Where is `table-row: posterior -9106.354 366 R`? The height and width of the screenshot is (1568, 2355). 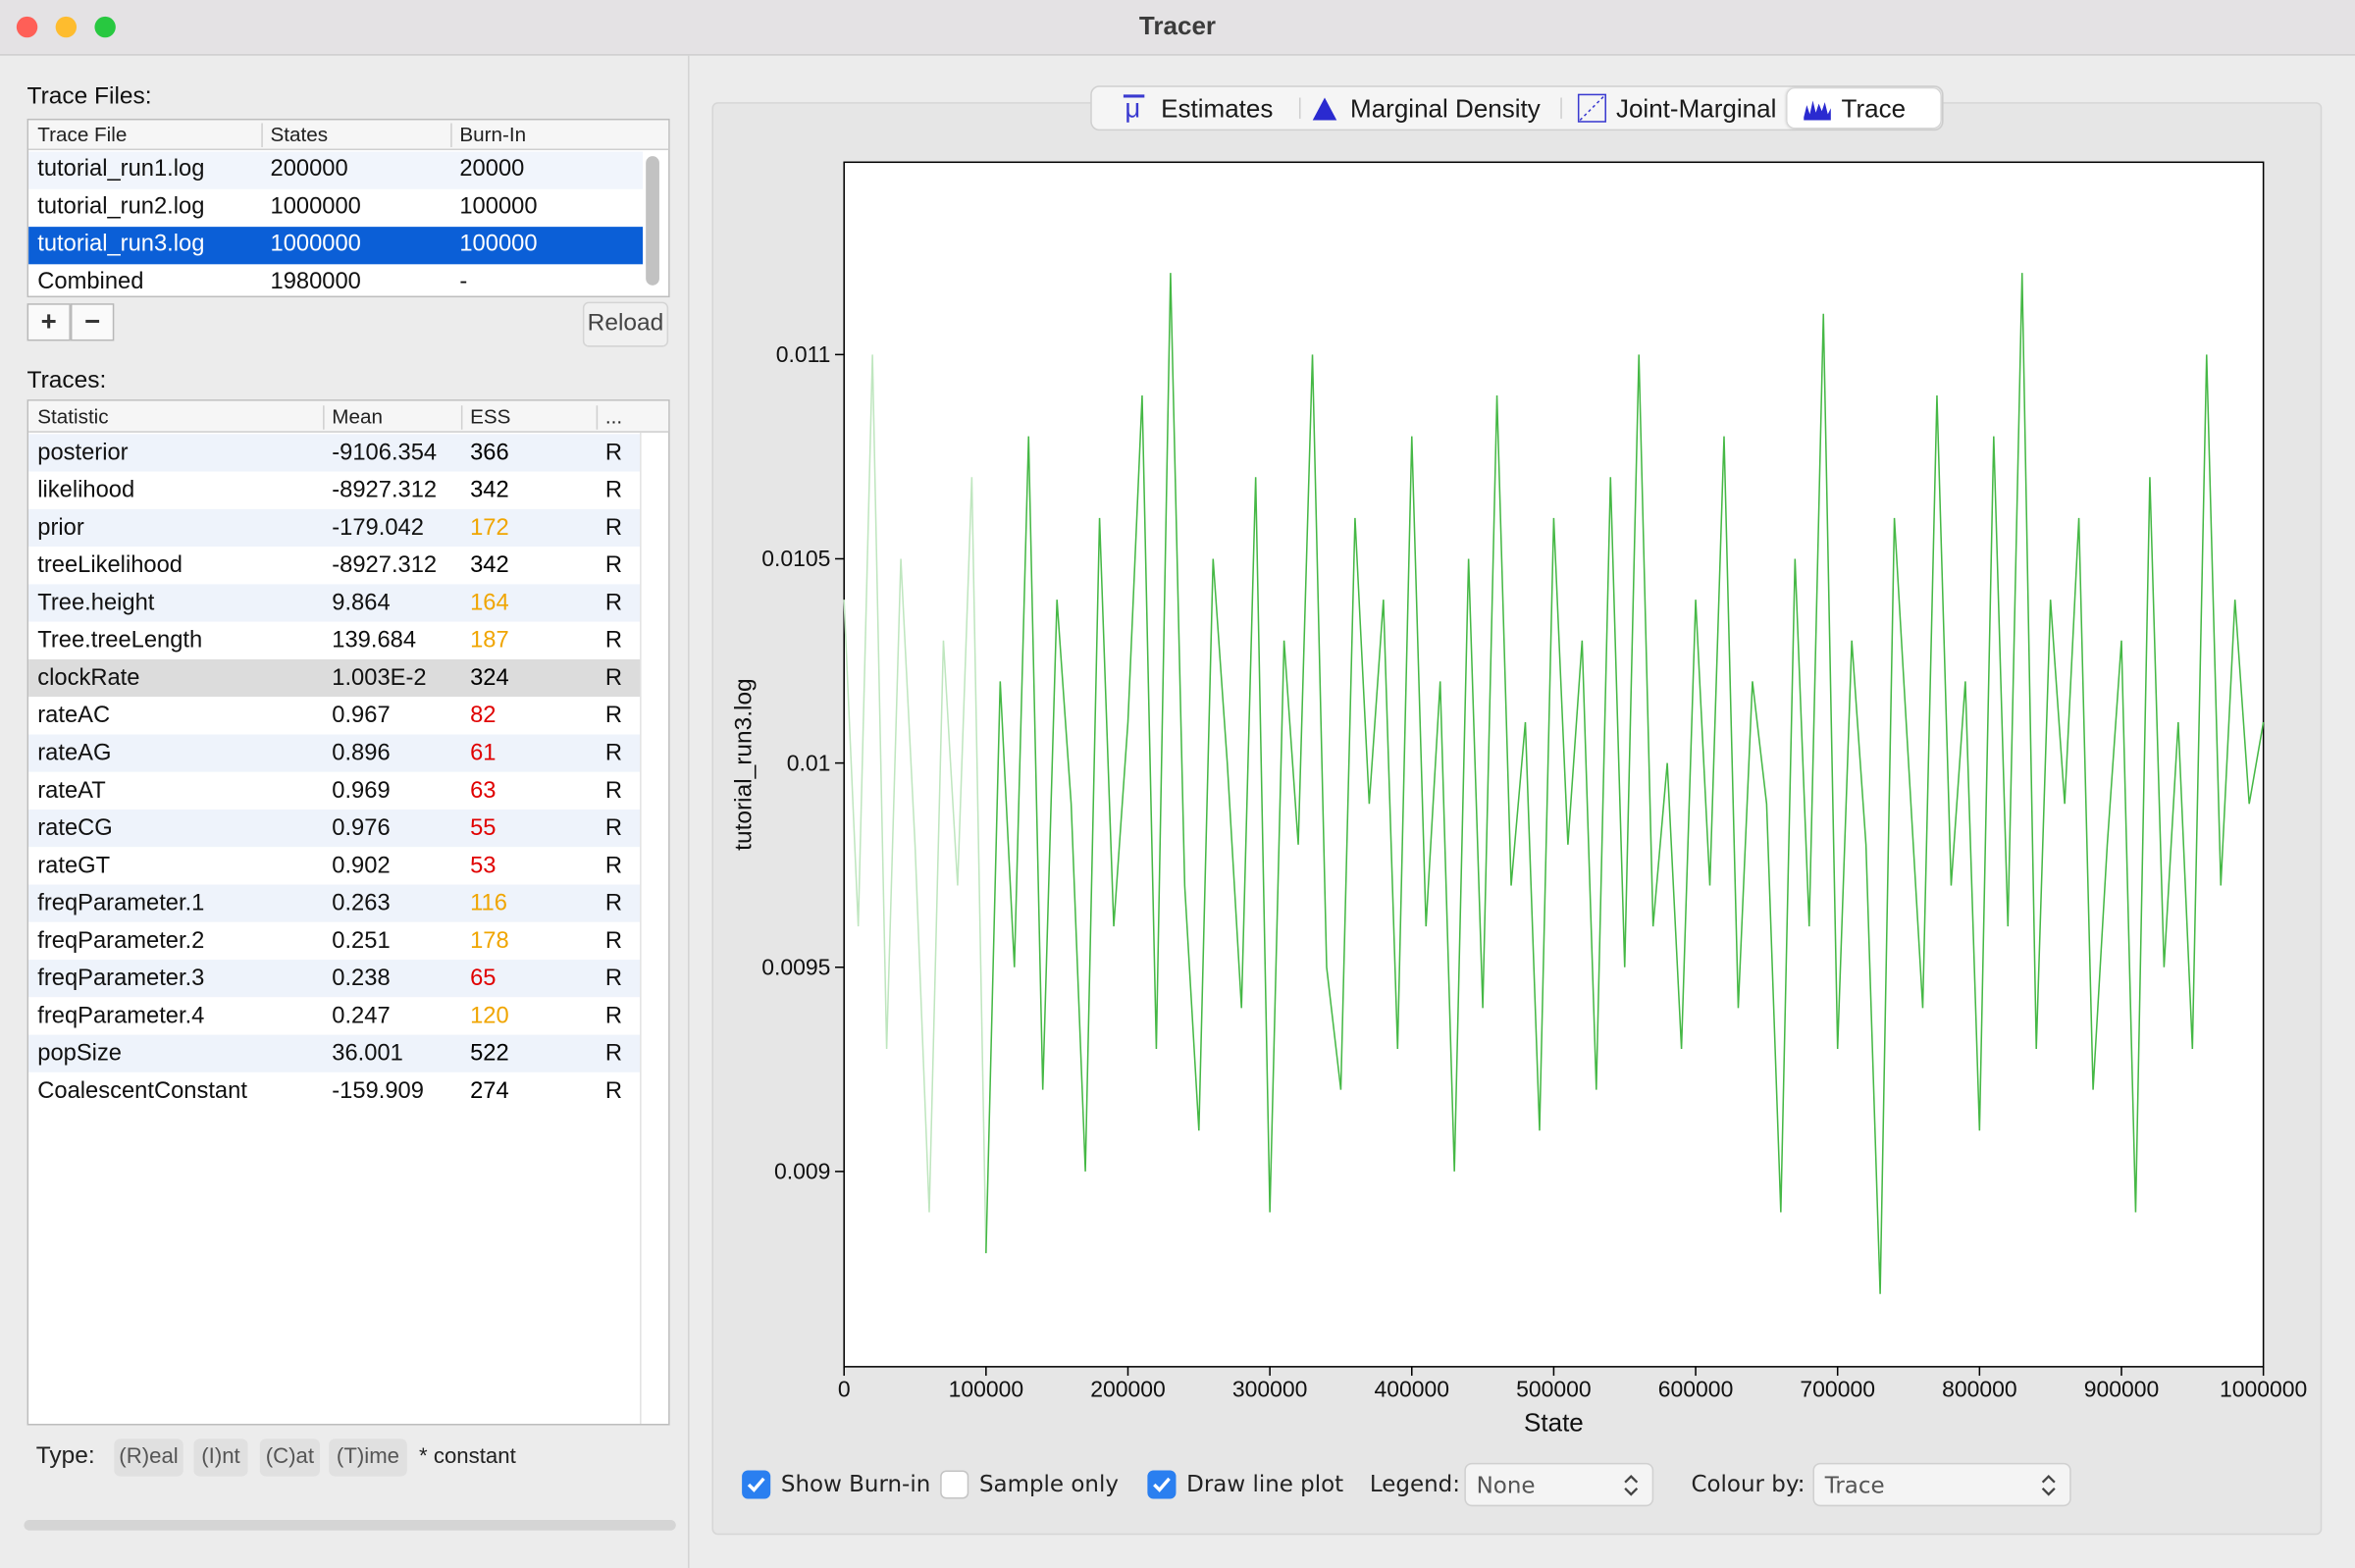 table-row: posterior -9106.354 366 R is located at coordinates (334, 453).